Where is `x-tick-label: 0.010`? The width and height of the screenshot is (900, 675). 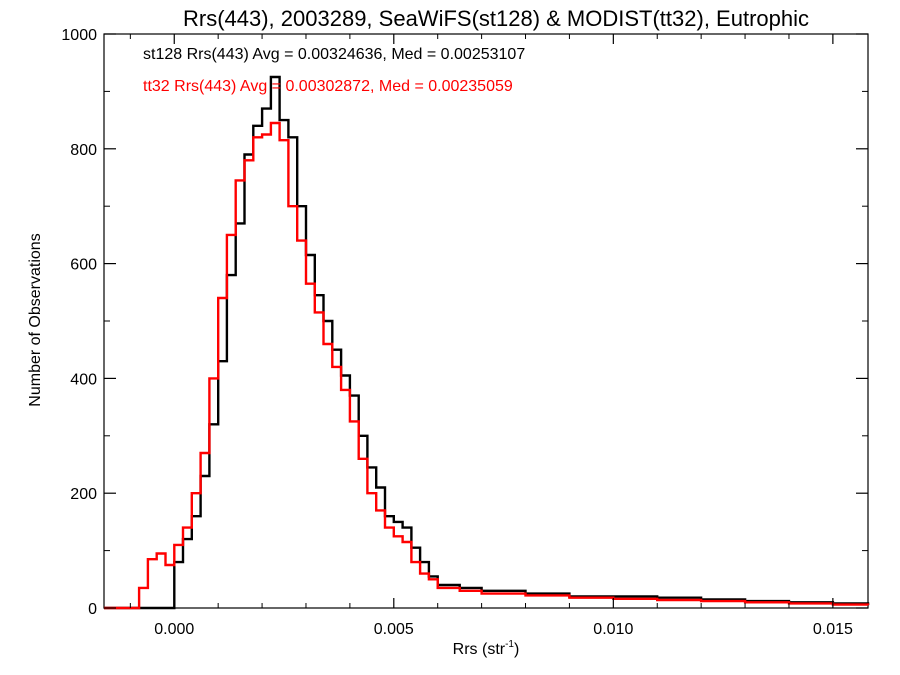 x-tick-label: 0.010 is located at coordinates (613, 629).